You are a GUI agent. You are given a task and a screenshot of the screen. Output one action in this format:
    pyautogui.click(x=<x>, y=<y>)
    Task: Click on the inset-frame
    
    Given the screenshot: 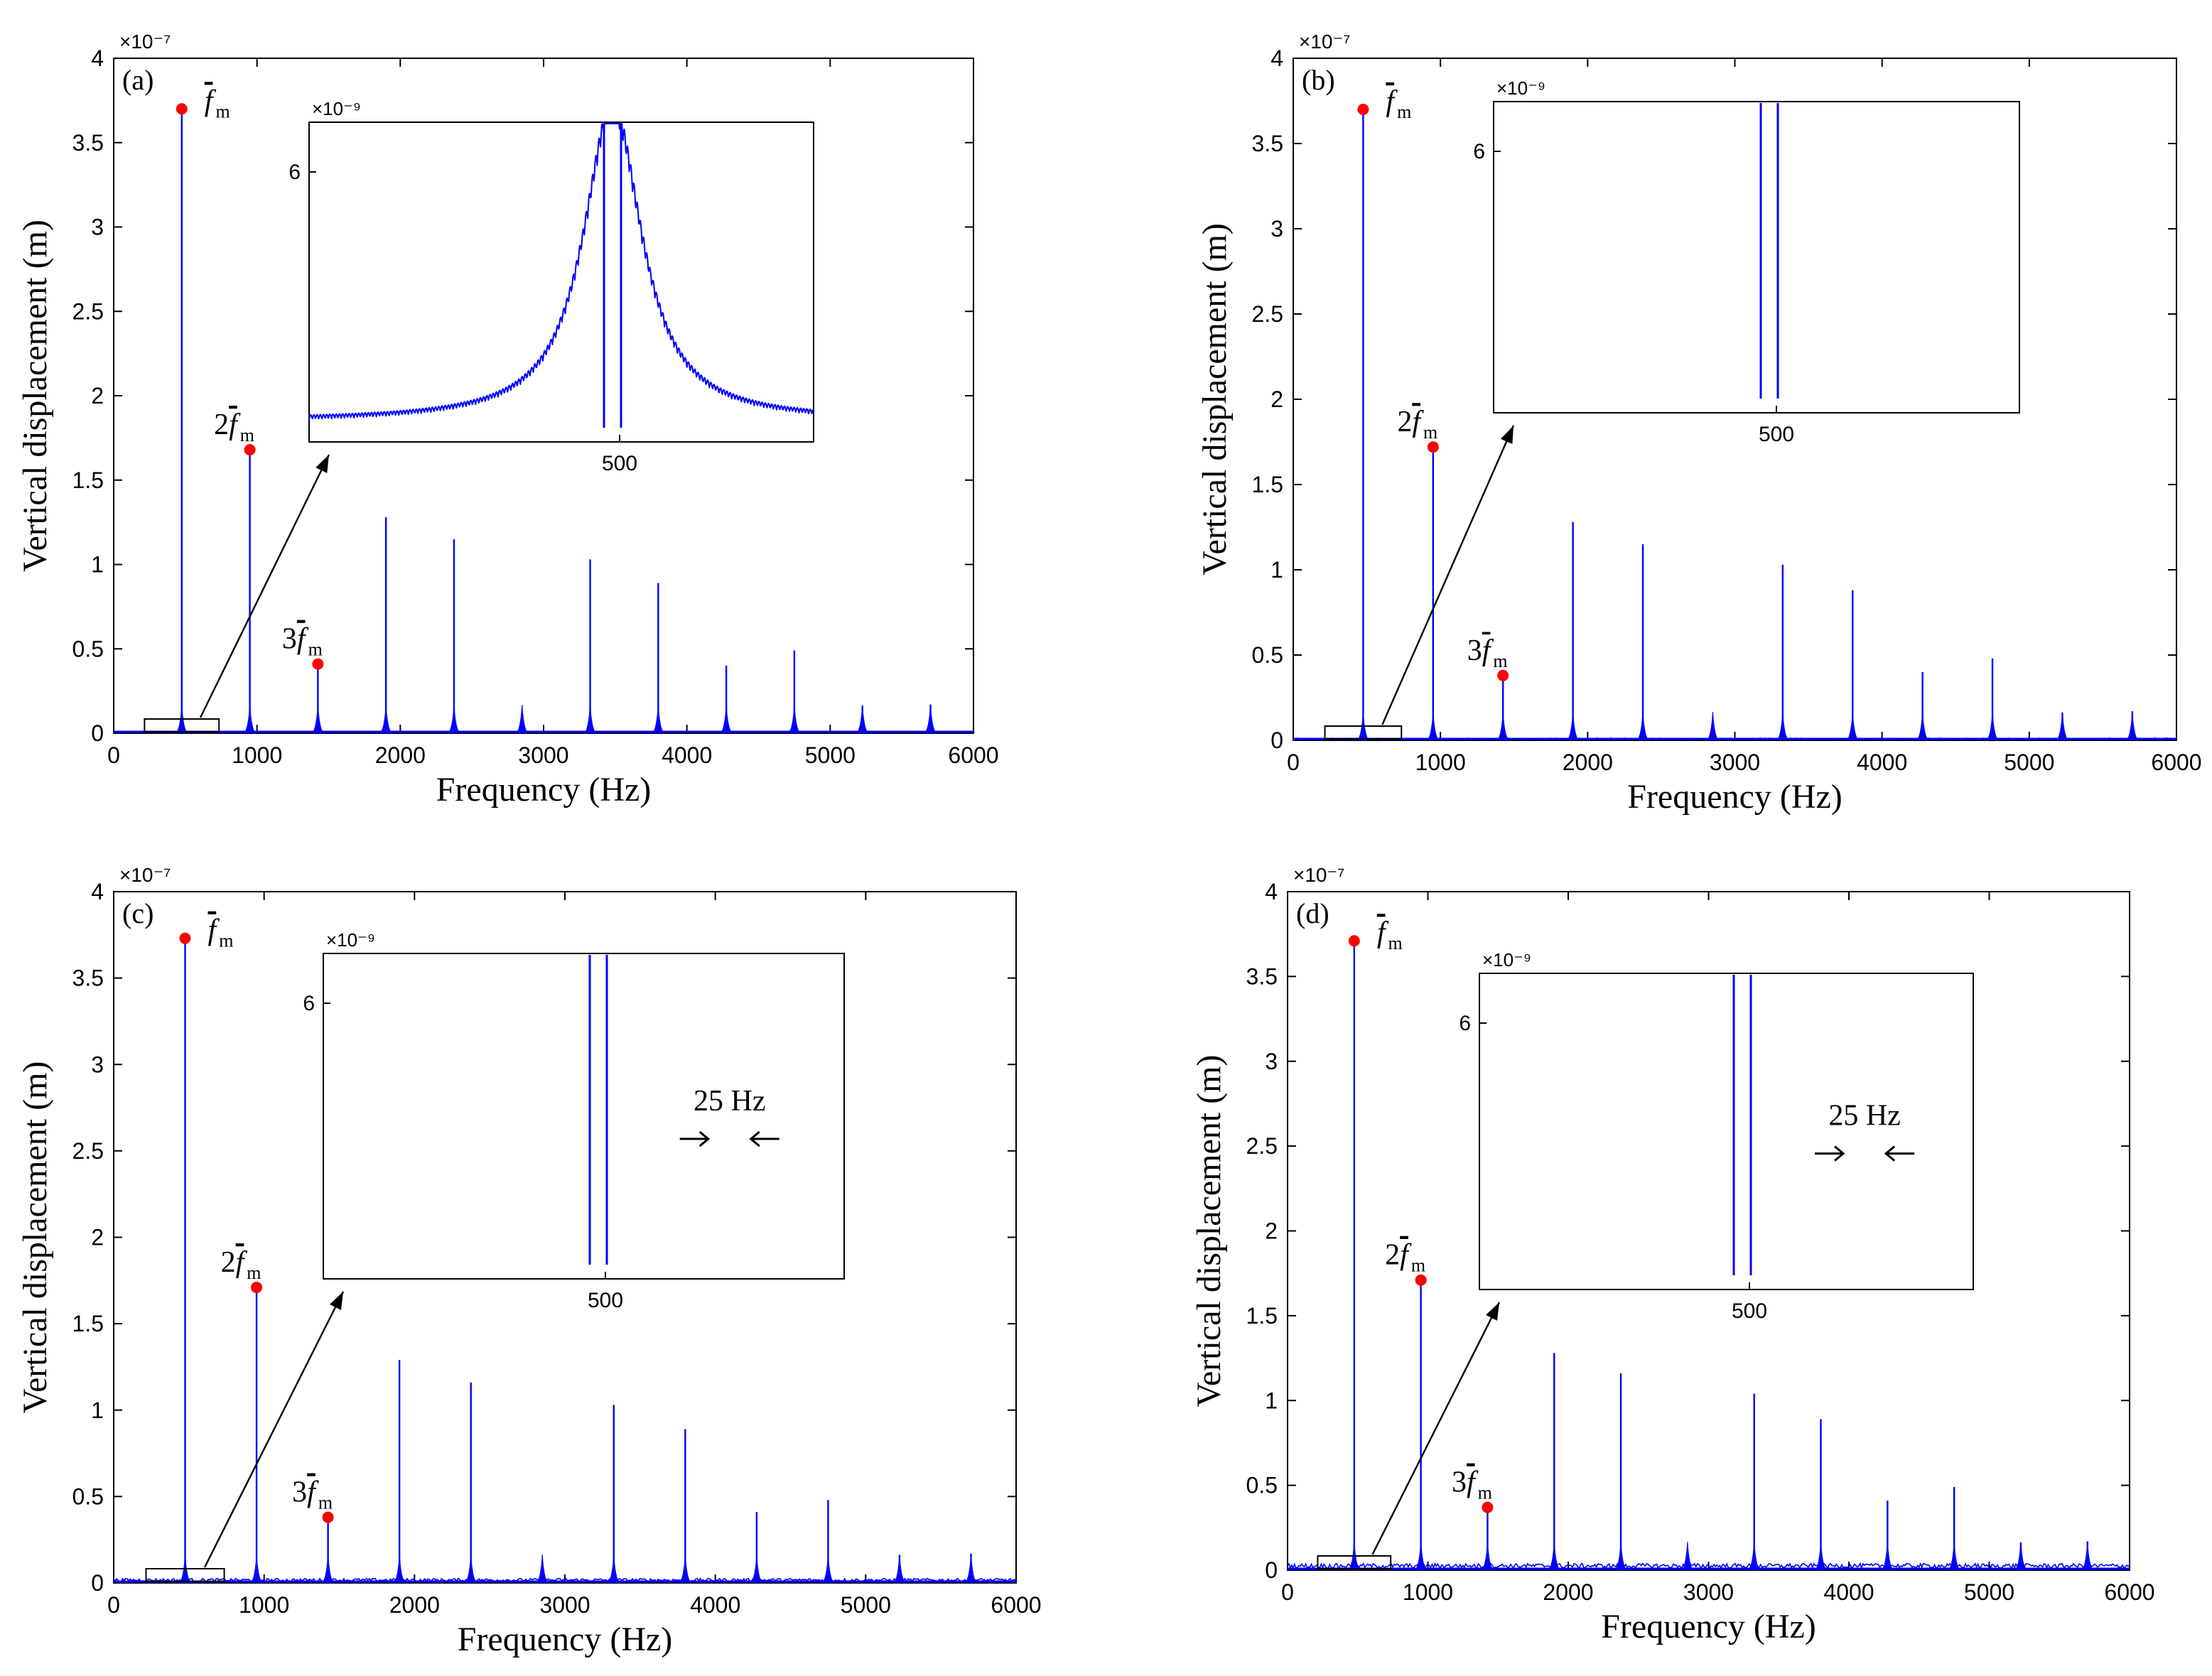 What is the action you would take?
    pyautogui.click(x=1757, y=257)
    